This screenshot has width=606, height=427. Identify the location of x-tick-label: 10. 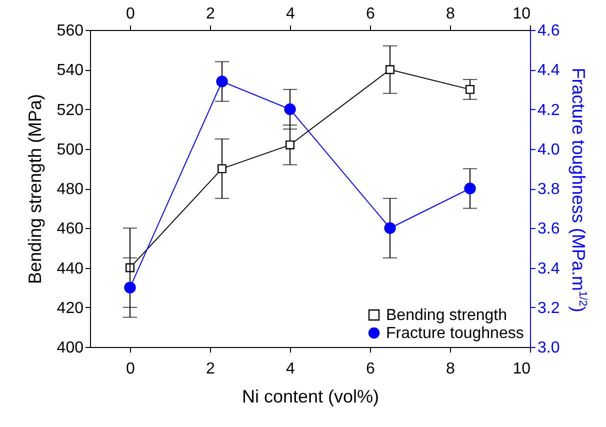
(521, 14).